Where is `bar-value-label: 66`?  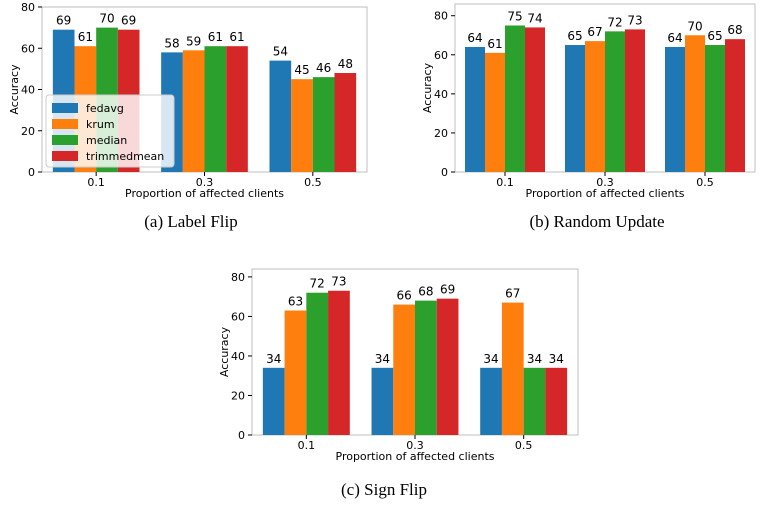
bar-value-label: 66 is located at coordinates (403, 296).